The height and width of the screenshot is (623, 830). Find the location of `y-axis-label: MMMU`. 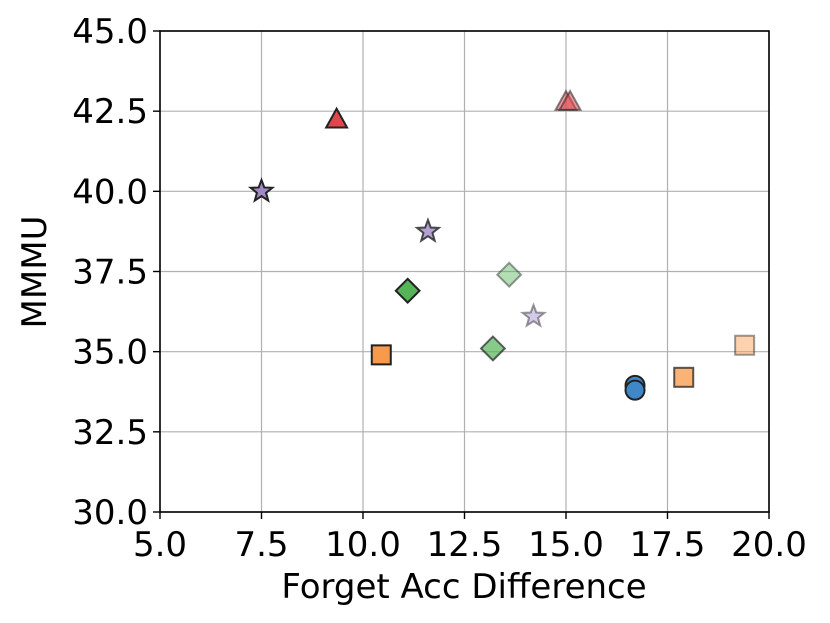

y-axis-label: MMMU is located at coordinates (35, 272).